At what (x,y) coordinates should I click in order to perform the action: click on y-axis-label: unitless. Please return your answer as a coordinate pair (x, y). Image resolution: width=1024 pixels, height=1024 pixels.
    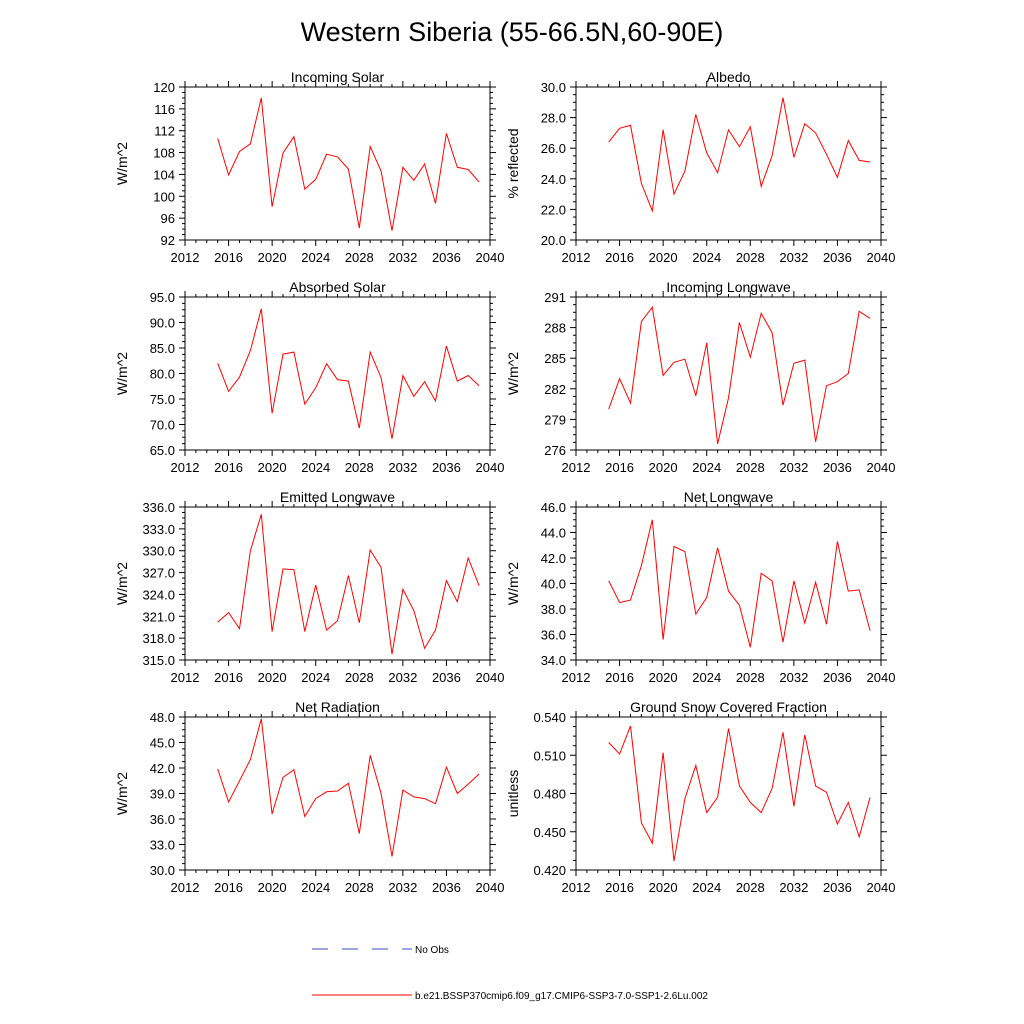
    Looking at the image, I should click on (513, 793).